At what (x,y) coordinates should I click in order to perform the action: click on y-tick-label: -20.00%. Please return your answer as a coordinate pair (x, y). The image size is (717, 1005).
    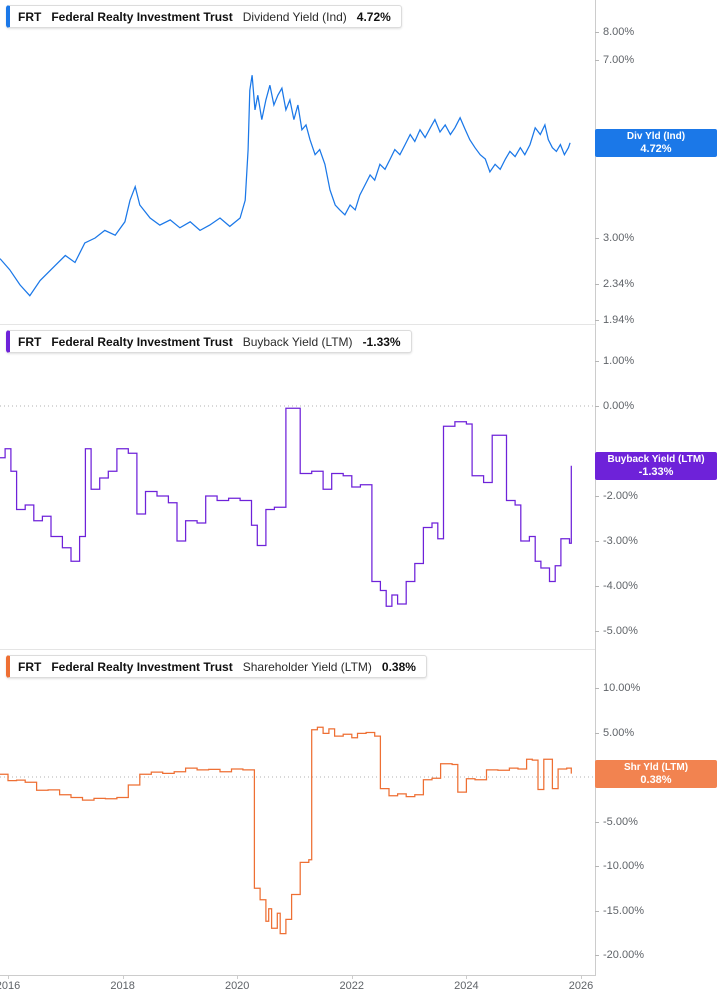
    Looking at the image, I should click on (619, 955).